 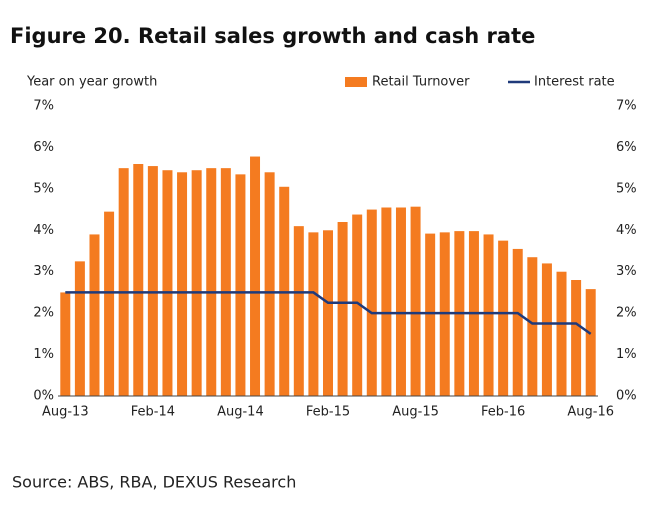 I want to click on y-tick-label: 0%, so click(x=43, y=396).